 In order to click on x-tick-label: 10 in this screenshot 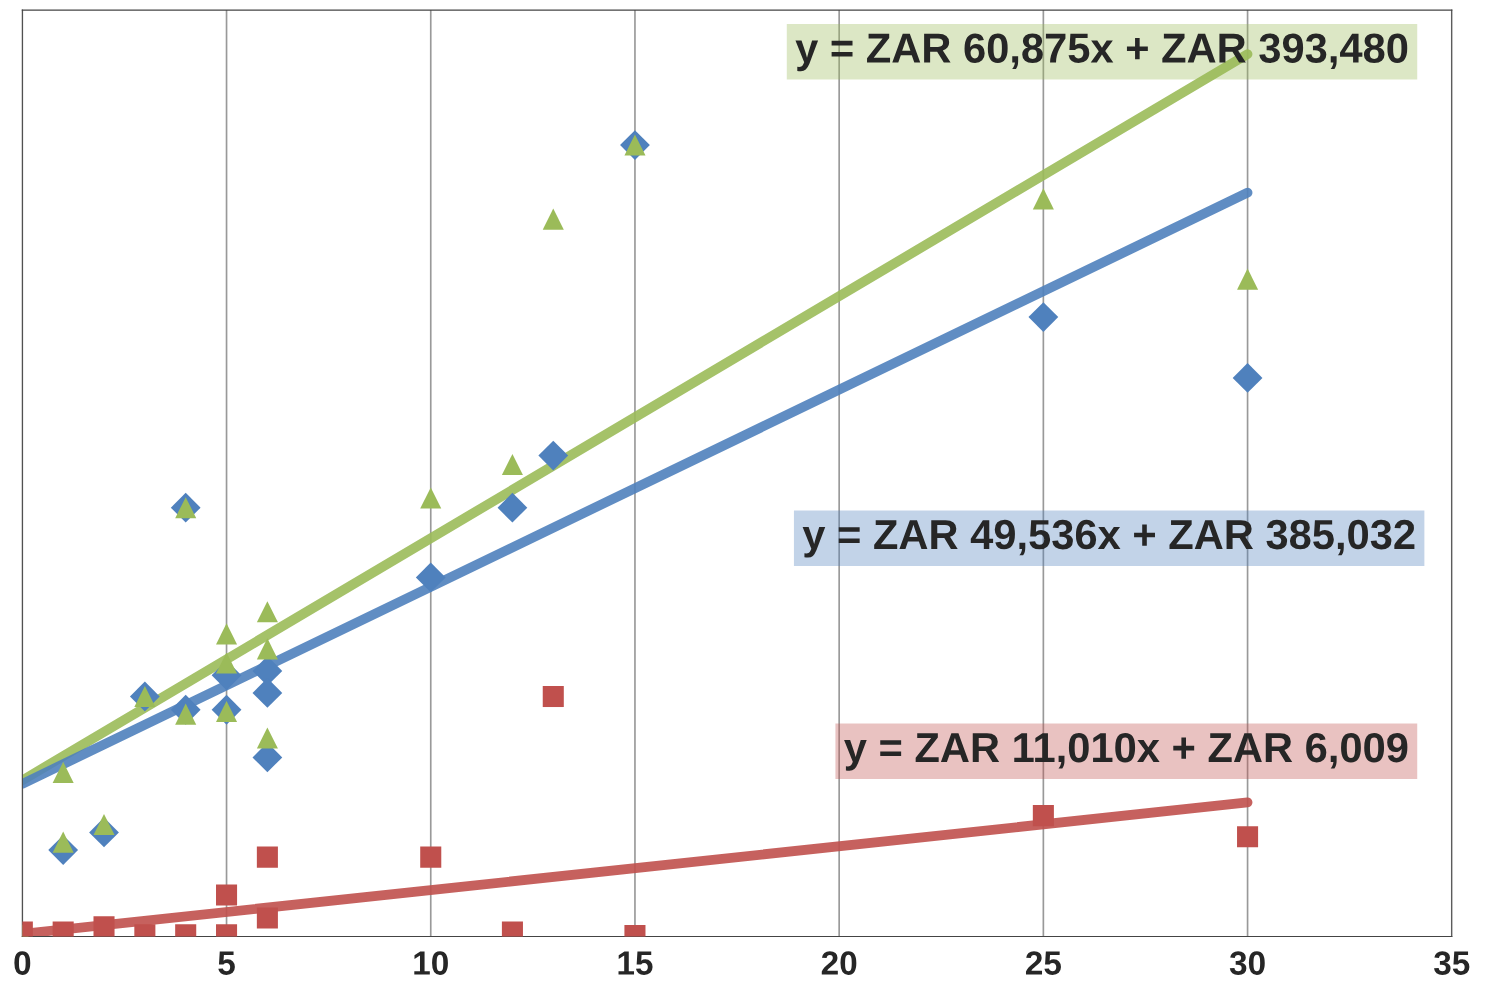, I will do `click(431, 963)`.